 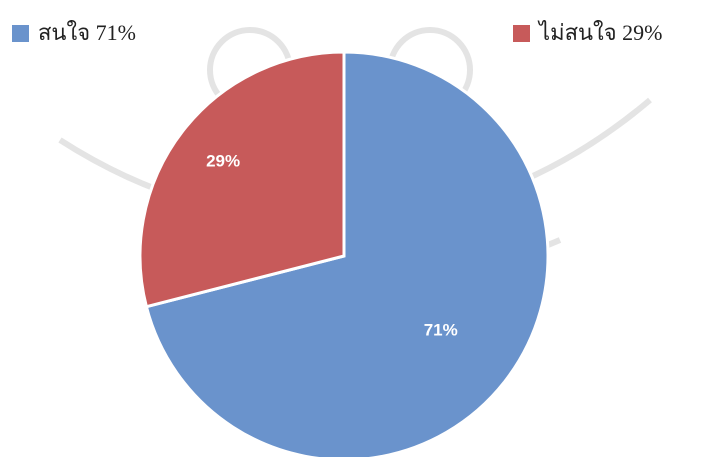 I want to click on data-label: 71%, so click(x=441, y=330).